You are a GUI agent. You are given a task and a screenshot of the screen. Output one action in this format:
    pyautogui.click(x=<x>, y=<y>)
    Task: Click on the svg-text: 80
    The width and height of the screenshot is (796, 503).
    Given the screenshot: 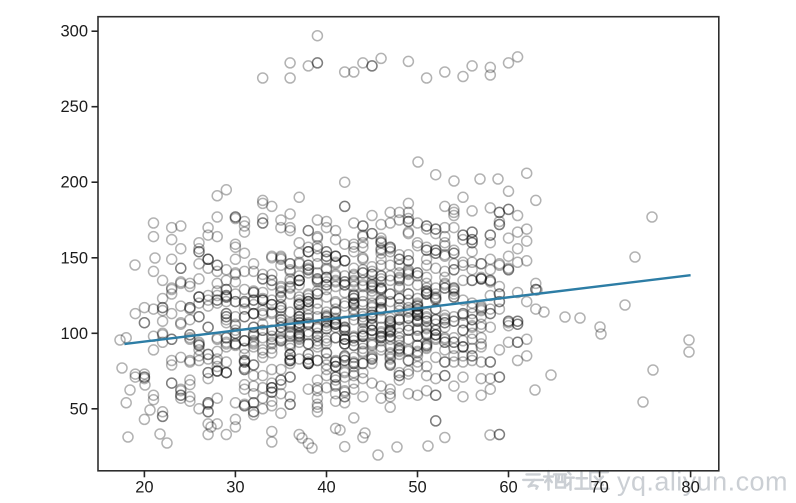 What is the action you would take?
    pyautogui.click(x=690, y=488)
    